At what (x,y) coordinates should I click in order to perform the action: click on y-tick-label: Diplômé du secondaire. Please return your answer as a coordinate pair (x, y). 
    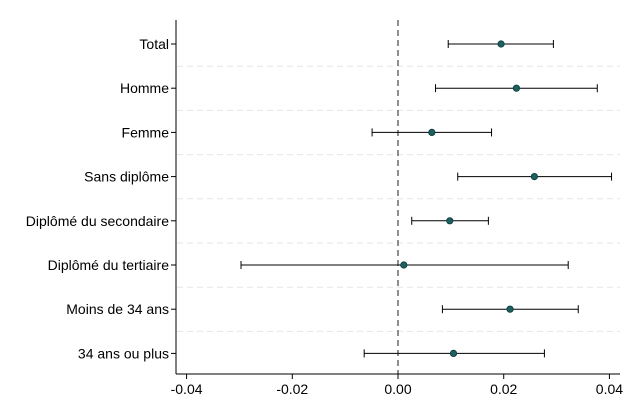
    Looking at the image, I should click on (97, 221).